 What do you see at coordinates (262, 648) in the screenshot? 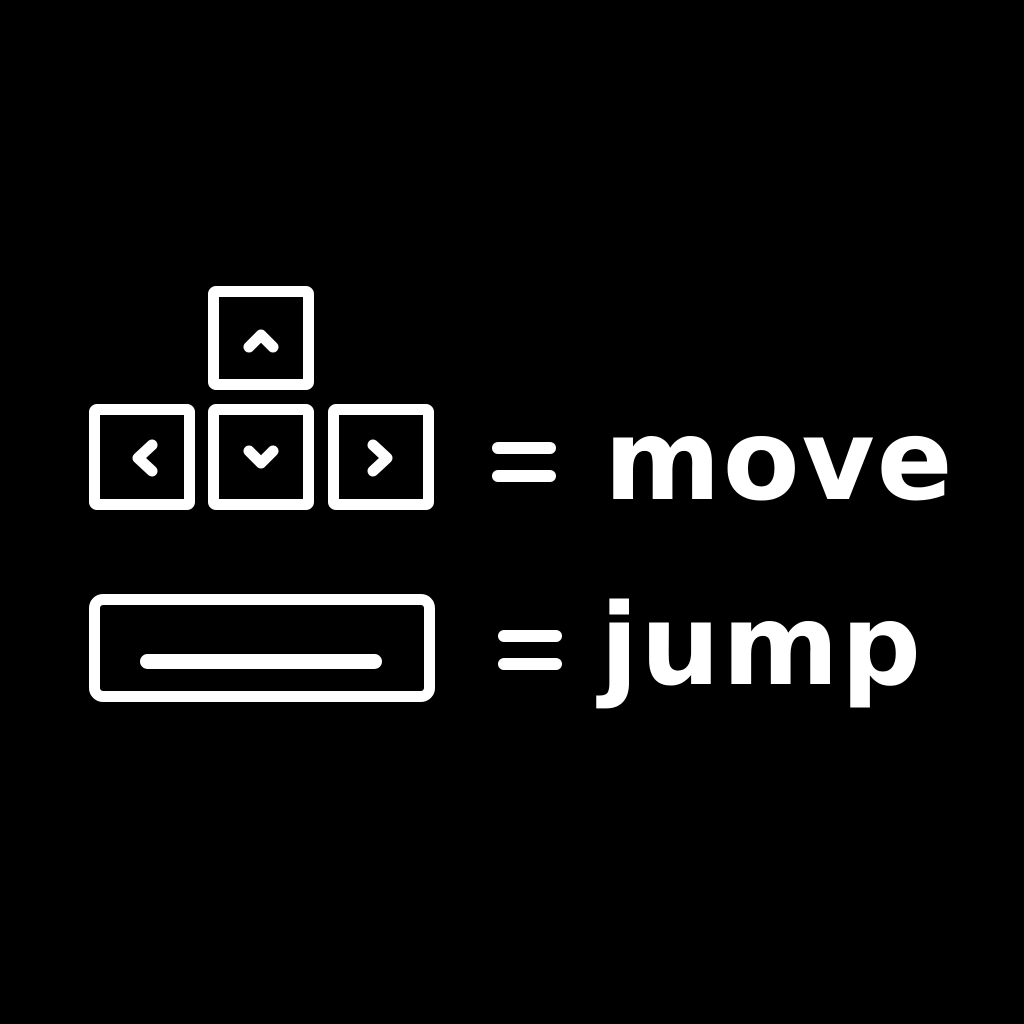
I see `space-bar-key` at bounding box center [262, 648].